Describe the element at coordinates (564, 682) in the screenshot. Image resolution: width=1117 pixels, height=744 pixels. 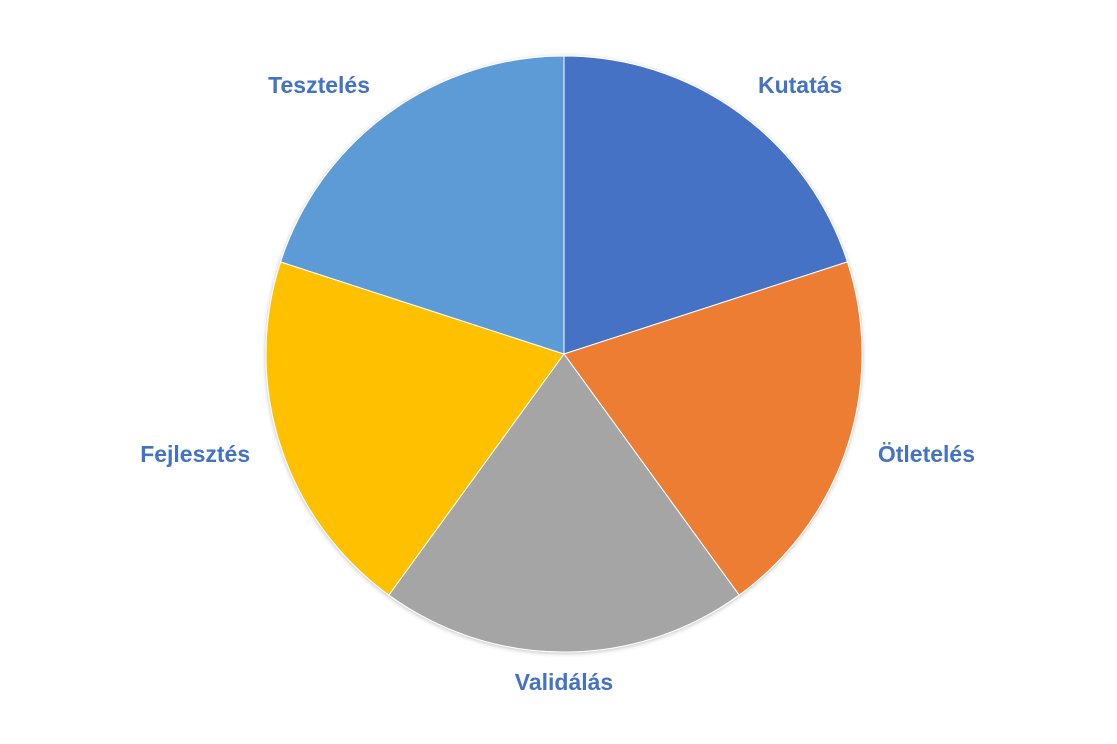
I see `slice-label: Validálás` at that location.